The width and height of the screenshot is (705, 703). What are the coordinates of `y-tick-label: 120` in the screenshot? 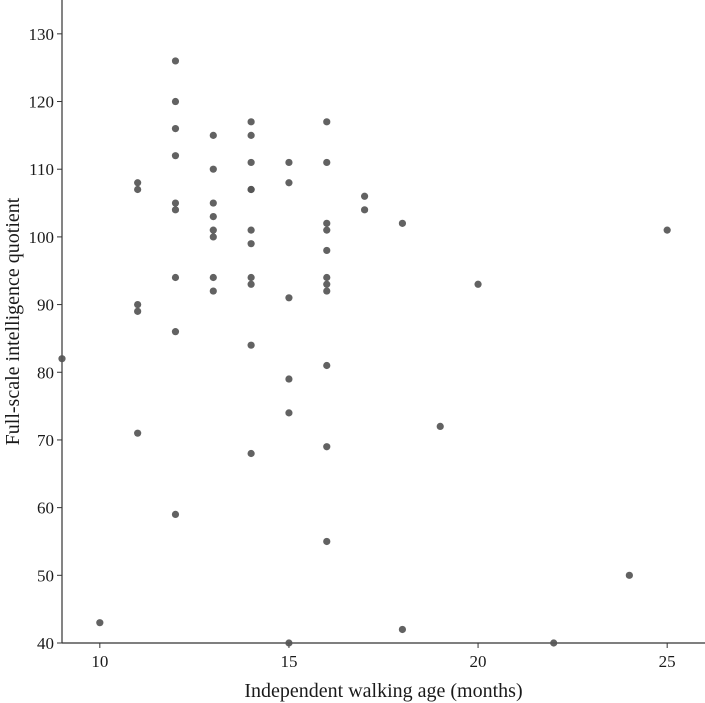 It's located at (42, 102).